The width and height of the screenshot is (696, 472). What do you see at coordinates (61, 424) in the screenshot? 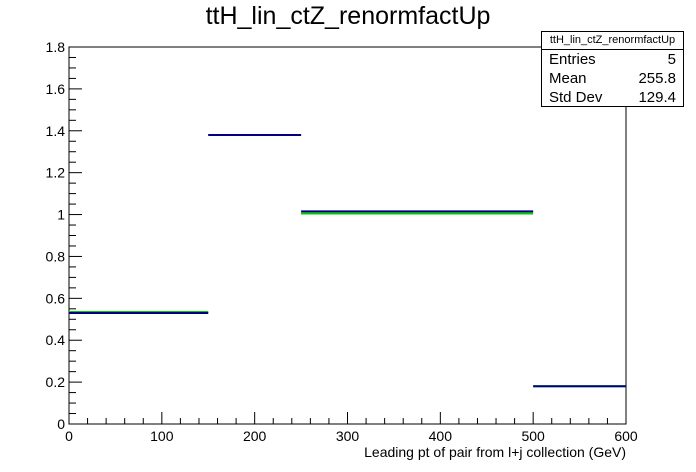
I see `y-tick-label: 0` at bounding box center [61, 424].